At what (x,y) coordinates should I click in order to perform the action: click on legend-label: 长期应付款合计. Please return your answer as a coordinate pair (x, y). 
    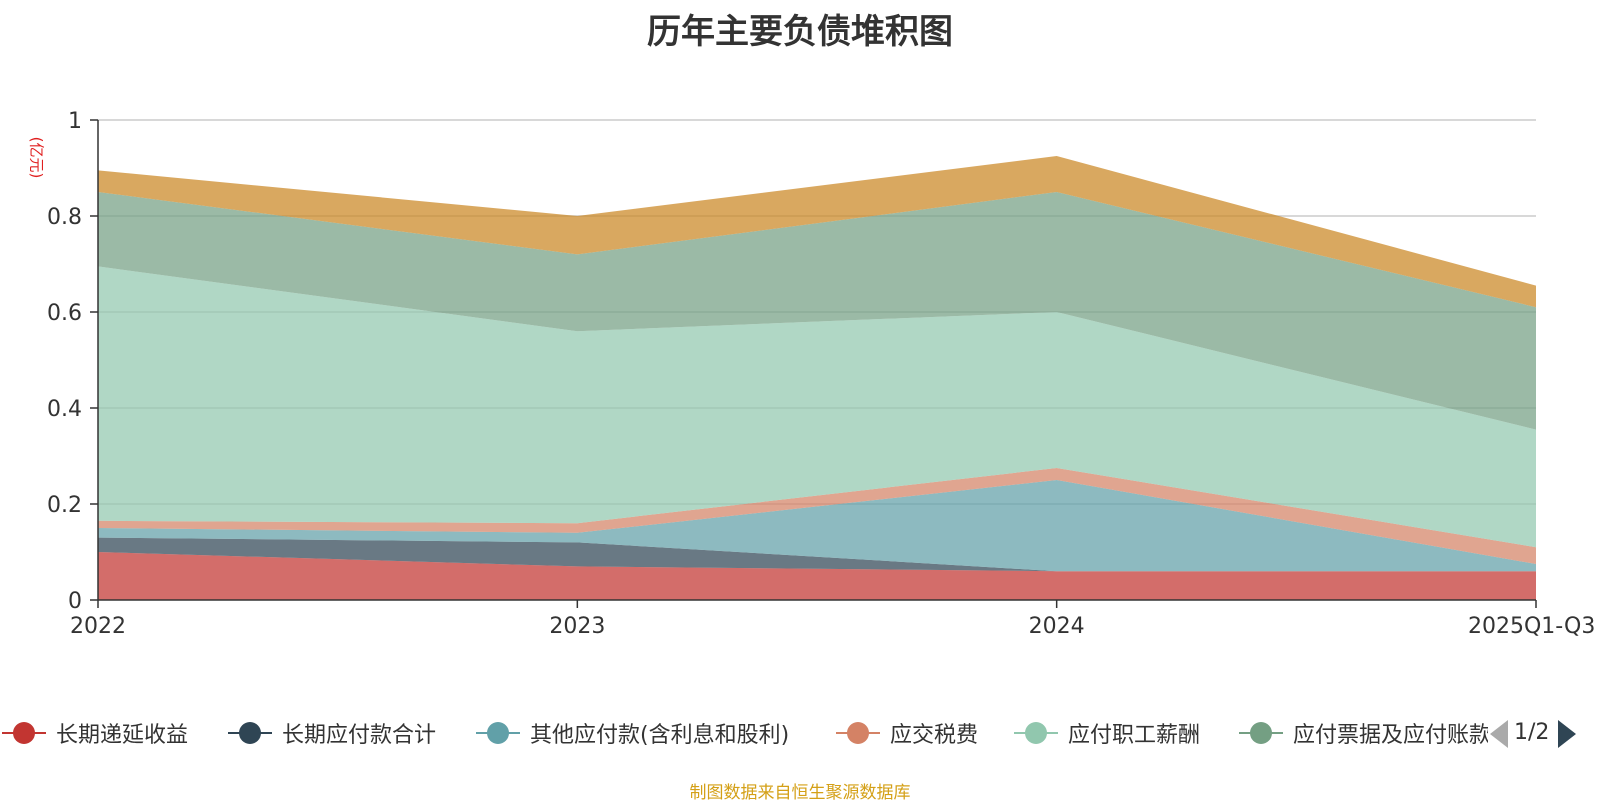
    Looking at the image, I should click on (359, 735).